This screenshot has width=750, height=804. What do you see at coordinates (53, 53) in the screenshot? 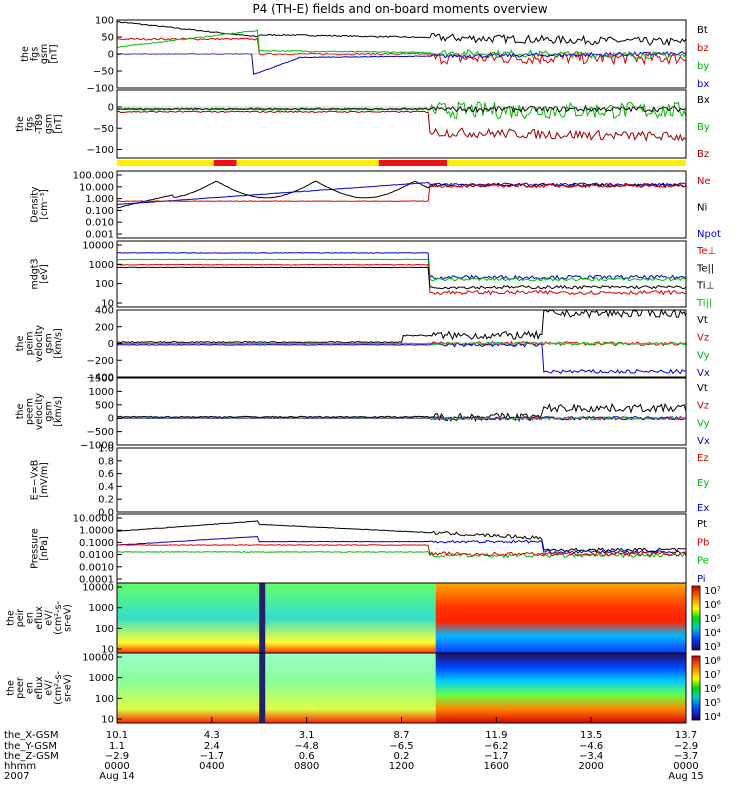
I see `y-axis-label: [nT]` at bounding box center [53, 53].